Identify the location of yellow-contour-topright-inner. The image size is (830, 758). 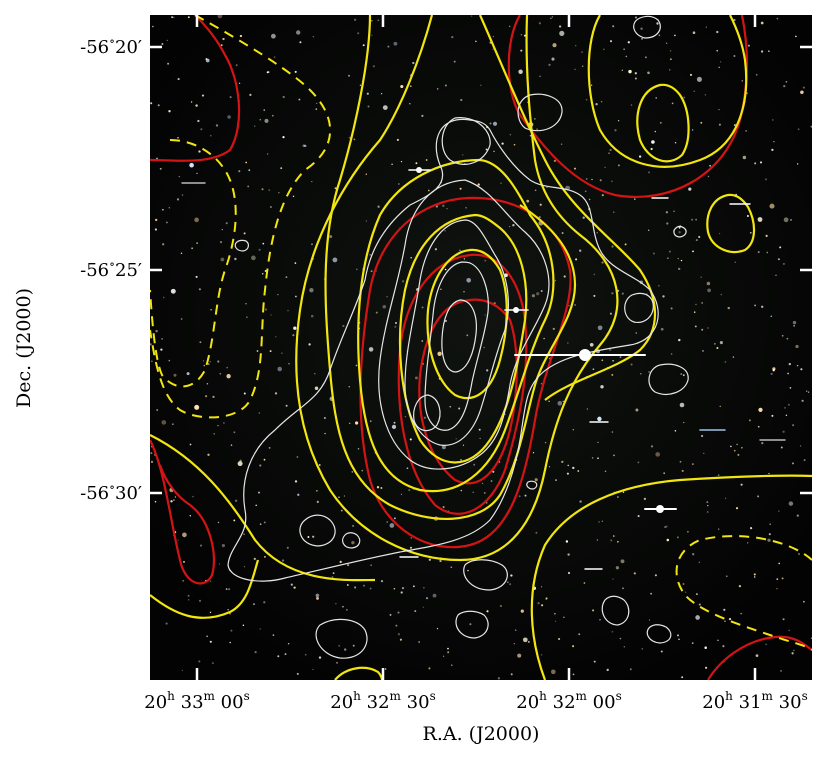
(663, 123).